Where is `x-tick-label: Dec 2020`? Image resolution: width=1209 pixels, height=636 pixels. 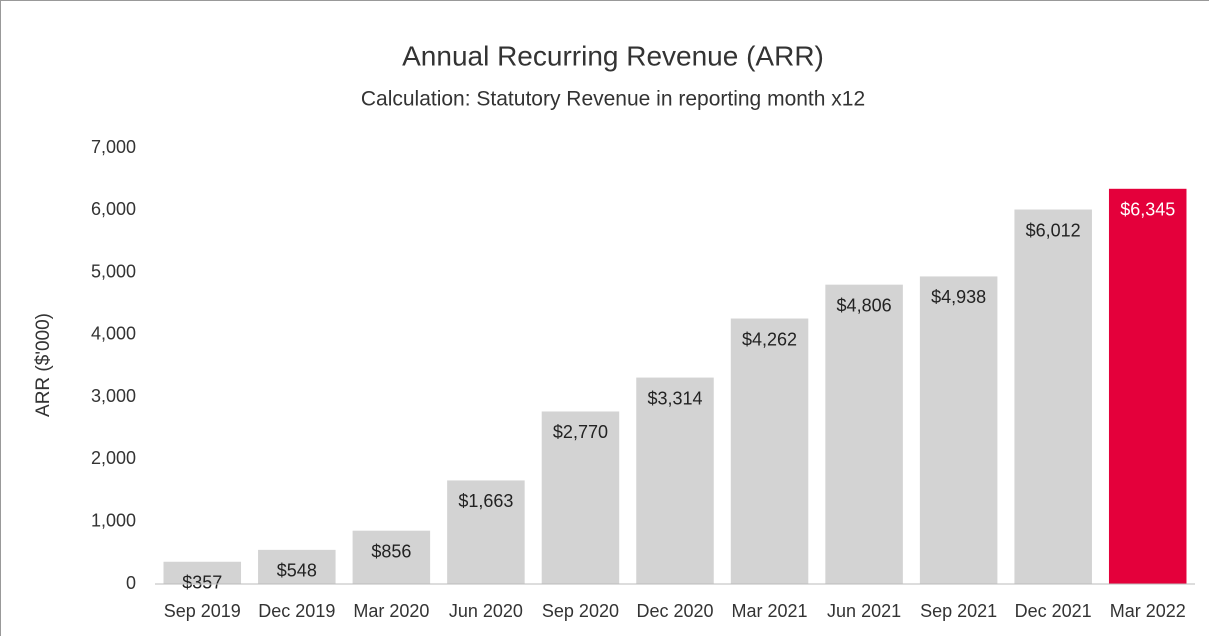 x-tick-label: Dec 2020 is located at coordinates (674, 611).